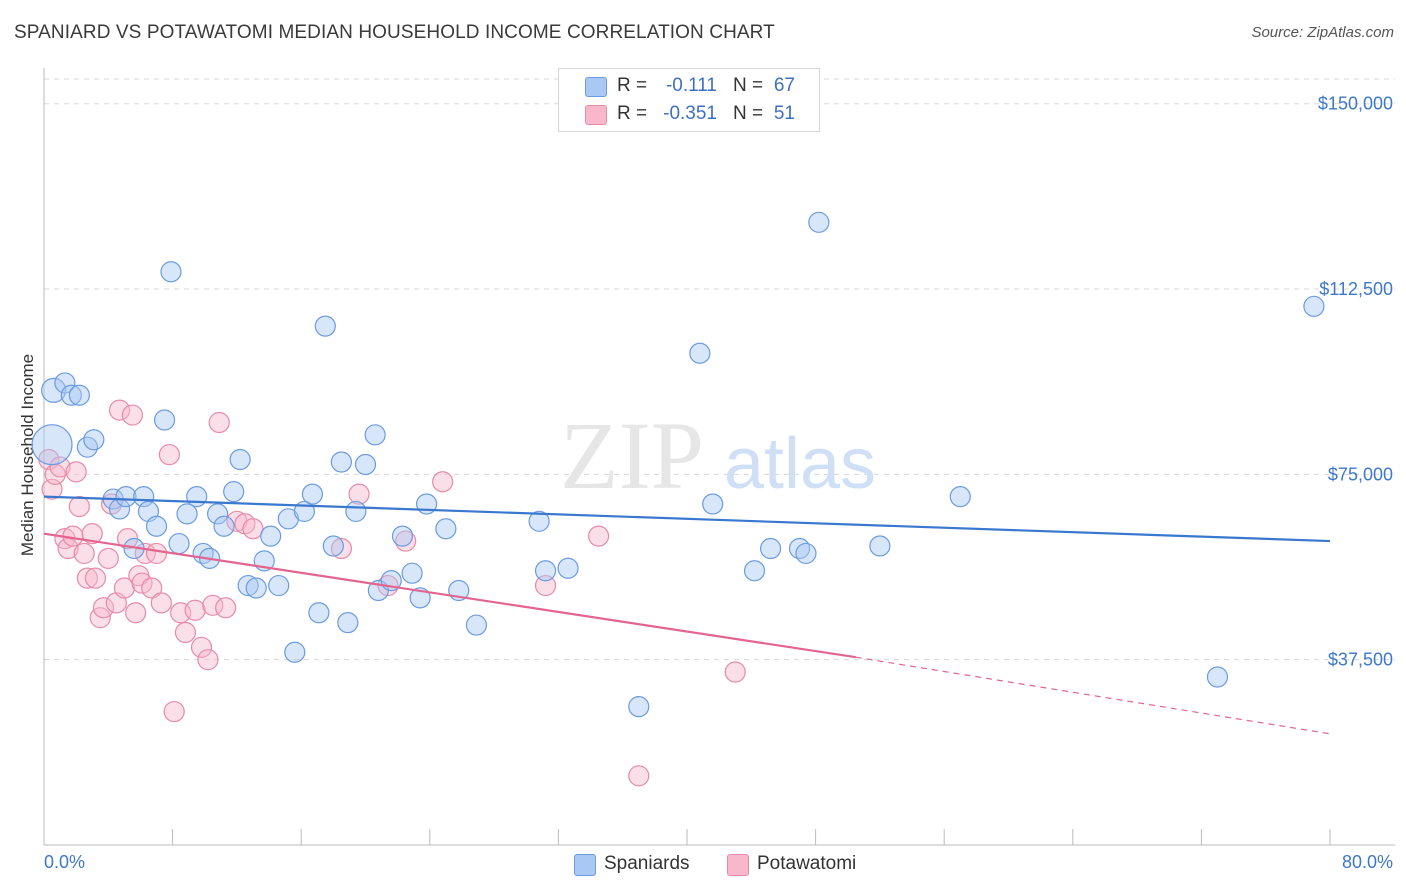 Image resolution: width=1406 pixels, height=892 pixels. What do you see at coordinates (1355, 104) in the screenshot?
I see `y-tick-label: $150,000` at bounding box center [1355, 104].